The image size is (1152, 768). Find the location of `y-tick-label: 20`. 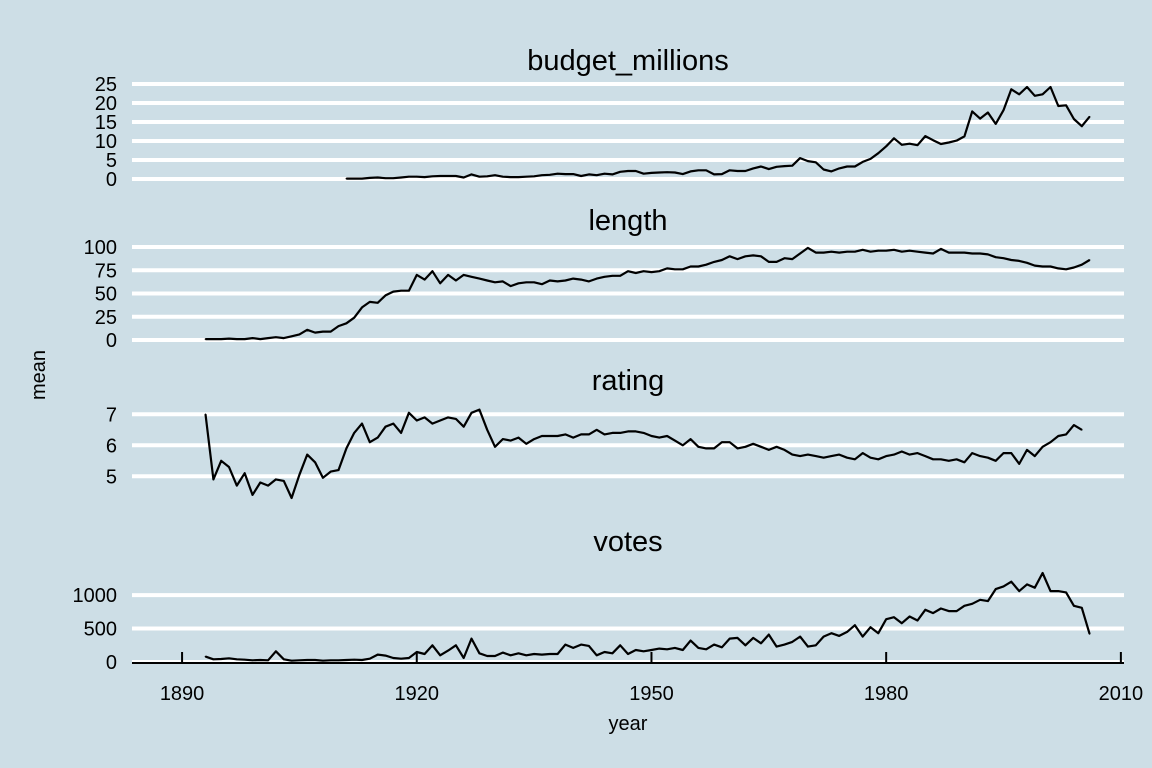

y-tick-label: 20 is located at coordinates (106, 104).